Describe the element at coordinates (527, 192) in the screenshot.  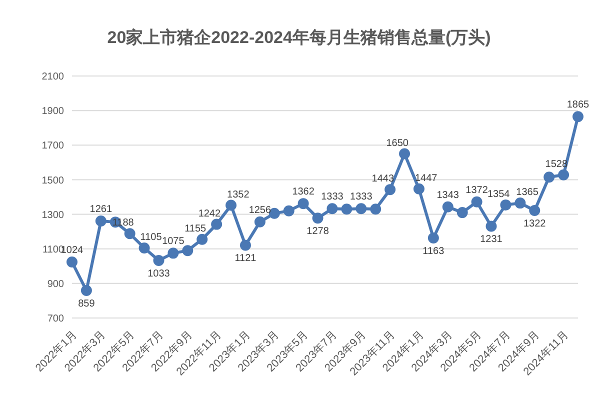
I see `data-label: 1365` at that location.